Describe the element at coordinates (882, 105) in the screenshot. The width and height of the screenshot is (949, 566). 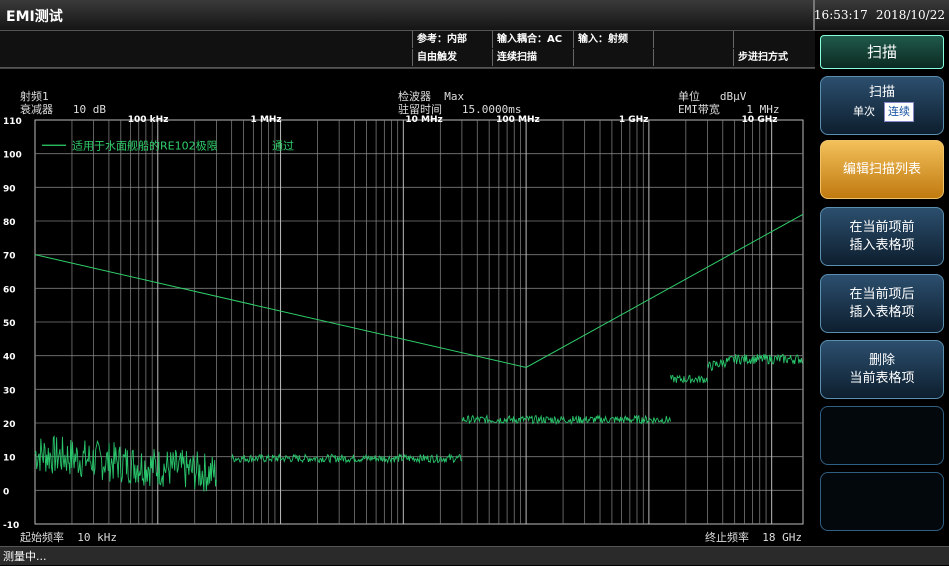
I see `scan-mode-button: 扫描 单次 连续` at that location.